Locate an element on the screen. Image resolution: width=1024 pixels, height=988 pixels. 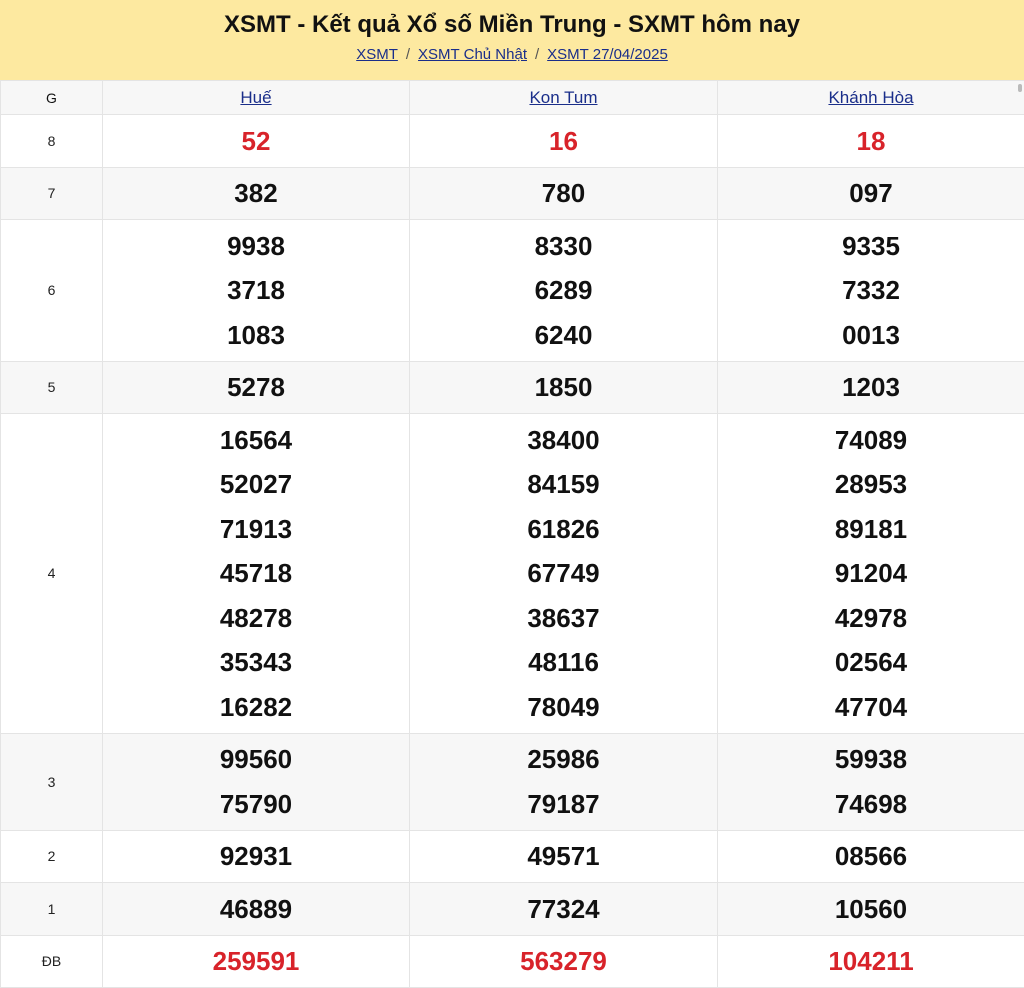
result-number: 8330 is located at coordinates (563, 246).